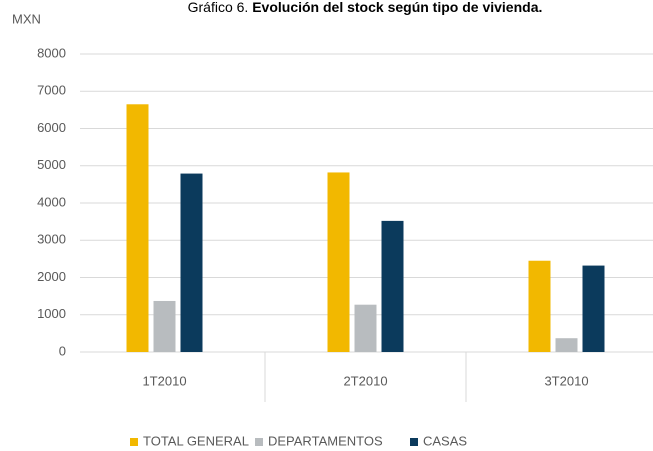 The width and height of the screenshot is (653, 451). What do you see at coordinates (51, 201) in the screenshot?
I see `y-tick-label: 4000` at bounding box center [51, 201].